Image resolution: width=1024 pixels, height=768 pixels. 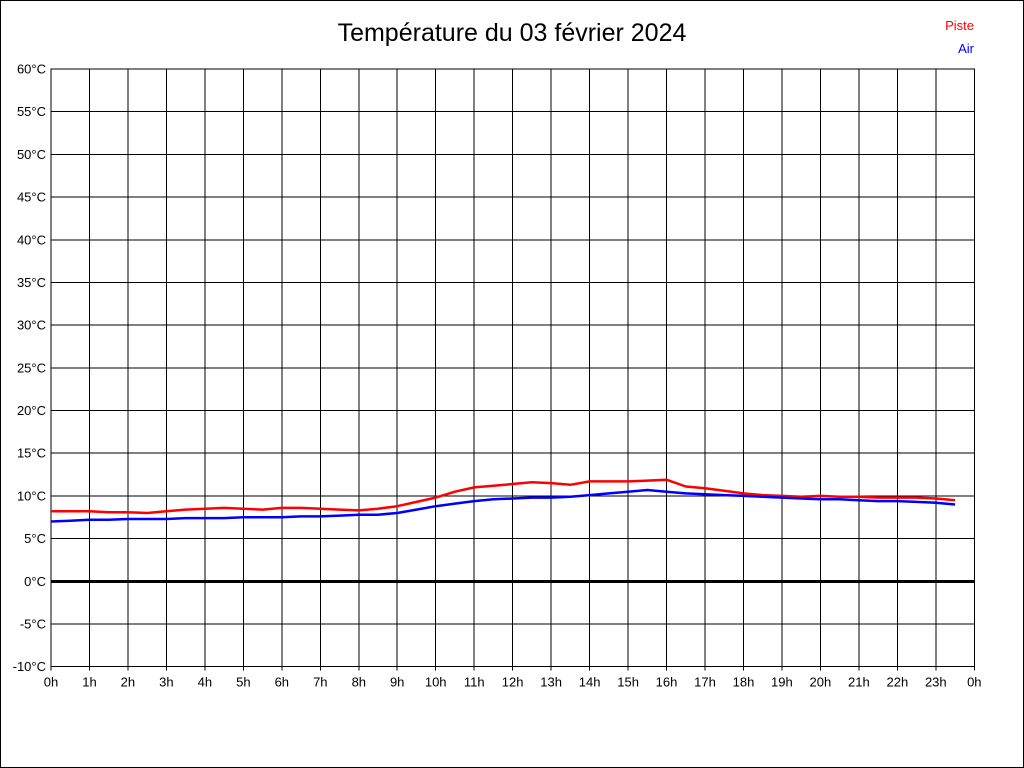 What do you see at coordinates (33, 624) in the screenshot?
I see `y-axis-label: -5°C` at bounding box center [33, 624].